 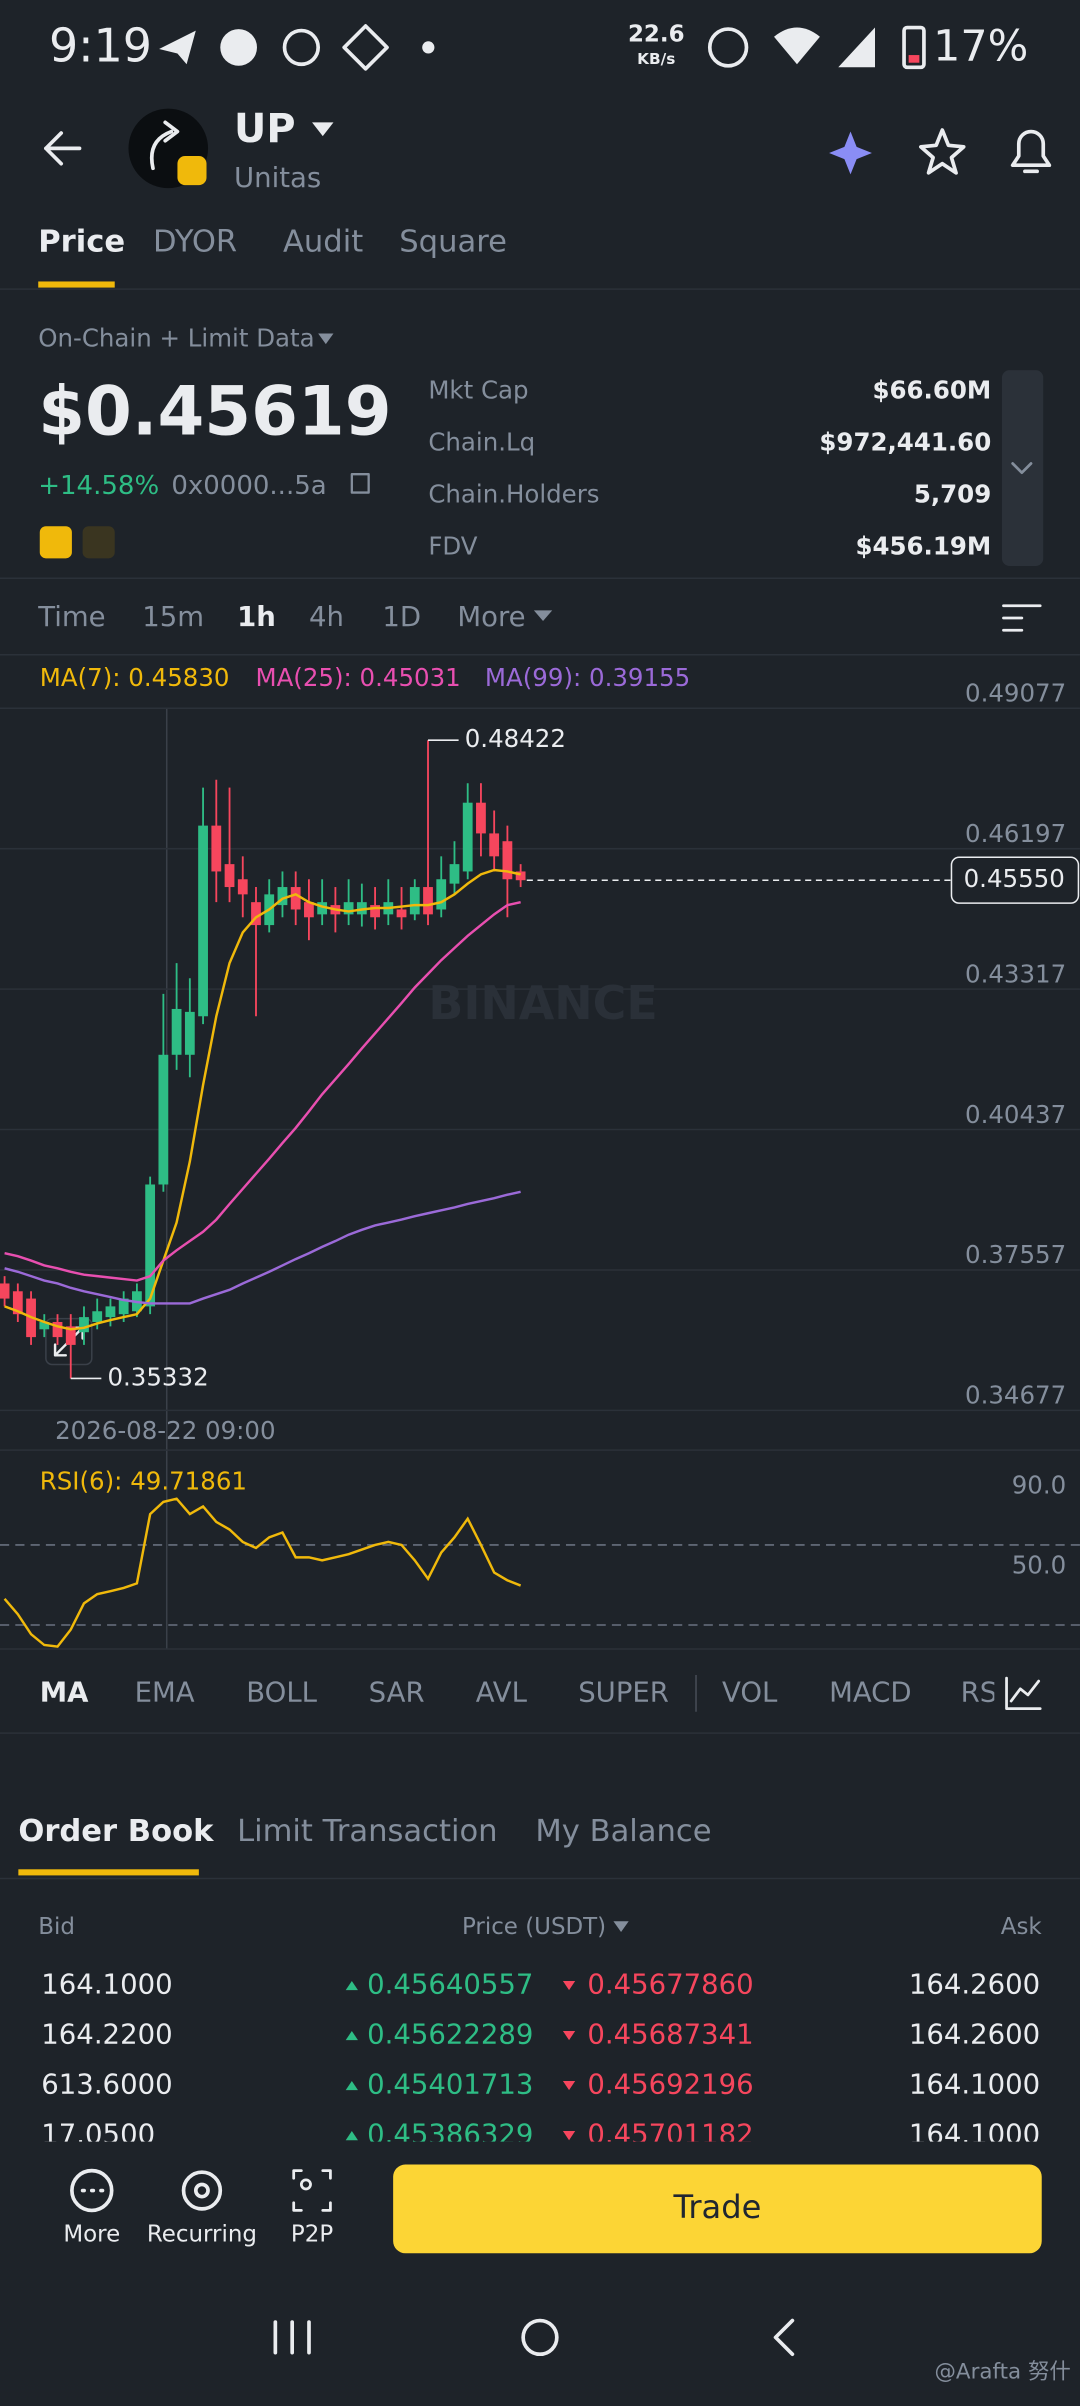 I want to click on rsi-line, so click(x=262, y=1572).